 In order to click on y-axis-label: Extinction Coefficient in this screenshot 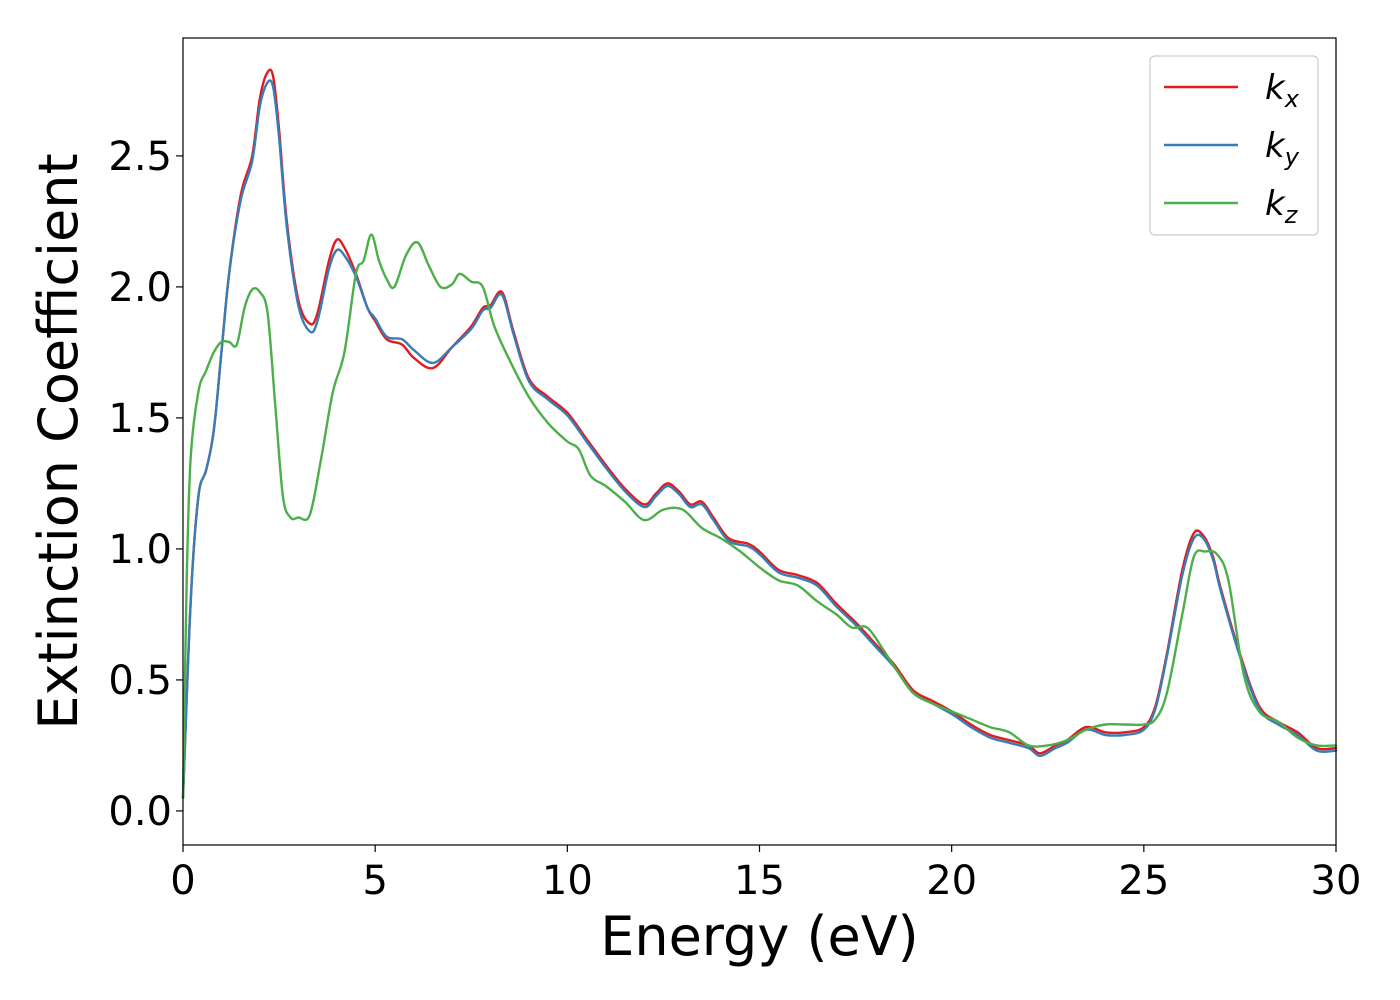, I will do `click(58, 441)`.